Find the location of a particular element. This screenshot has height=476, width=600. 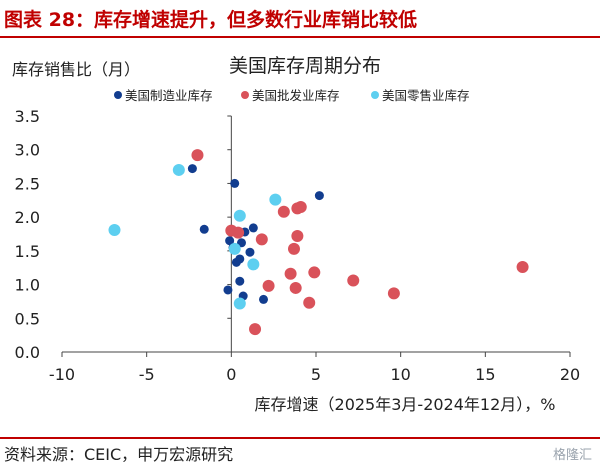

legend-label: 美国零售业库存 is located at coordinates (426, 95).